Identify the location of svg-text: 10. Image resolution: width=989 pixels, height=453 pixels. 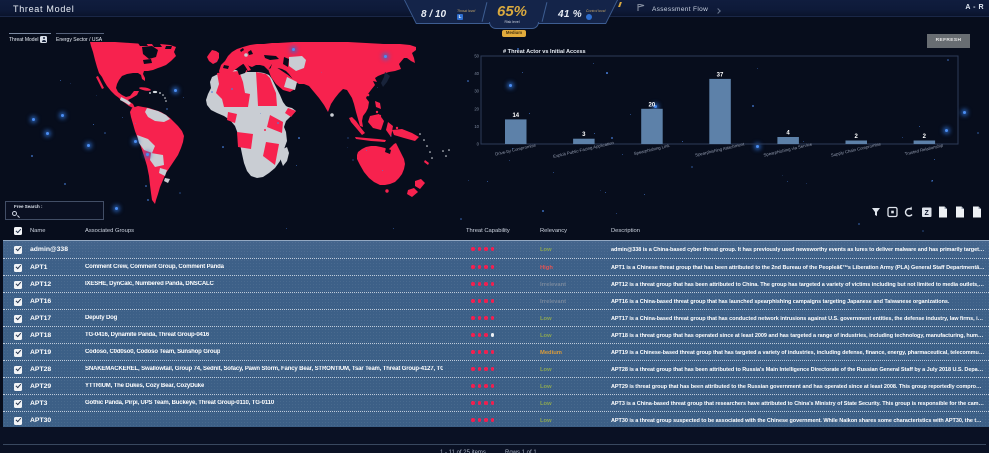
(476, 126).